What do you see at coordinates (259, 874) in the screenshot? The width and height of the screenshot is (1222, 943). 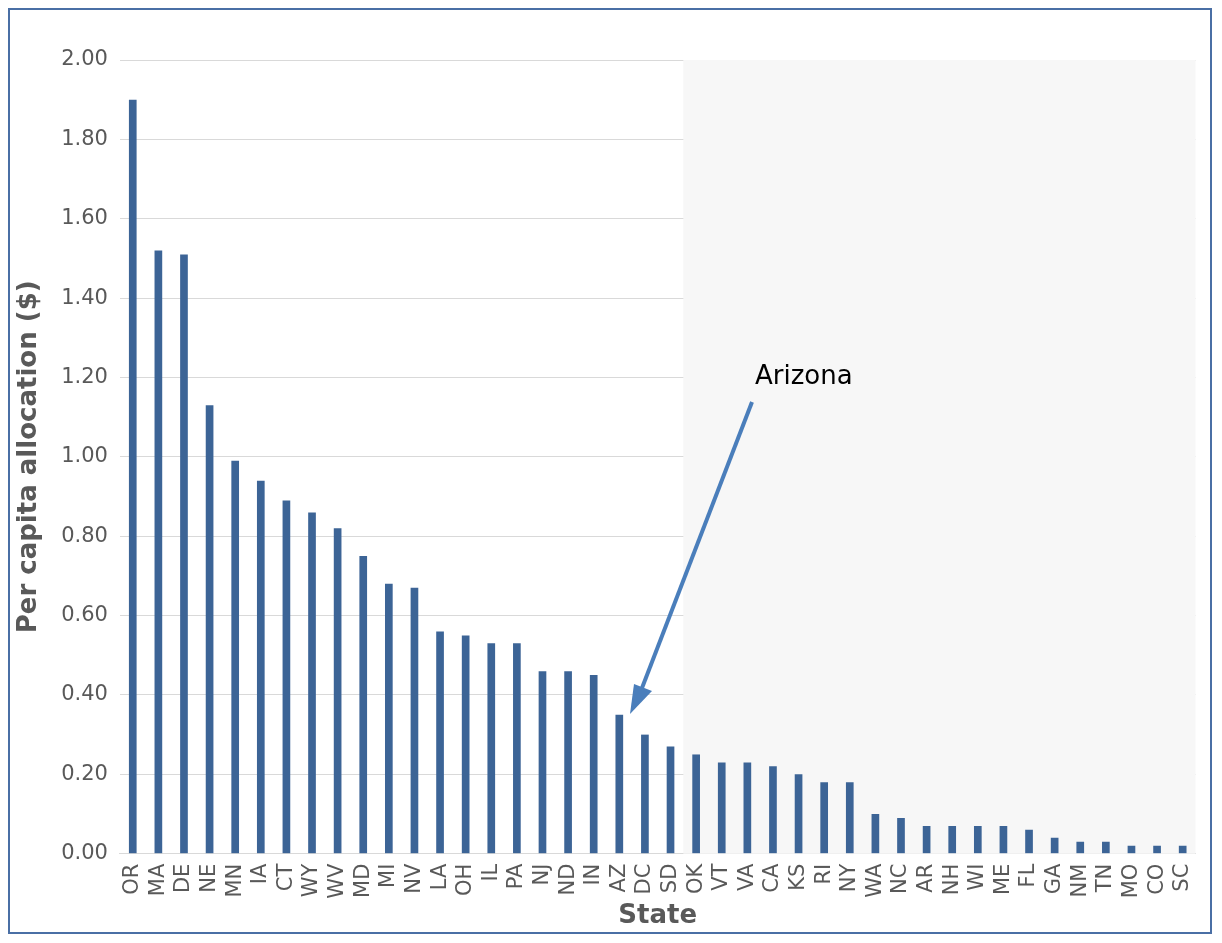 I see `x-tick-label: IA` at bounding box center [259, 874].